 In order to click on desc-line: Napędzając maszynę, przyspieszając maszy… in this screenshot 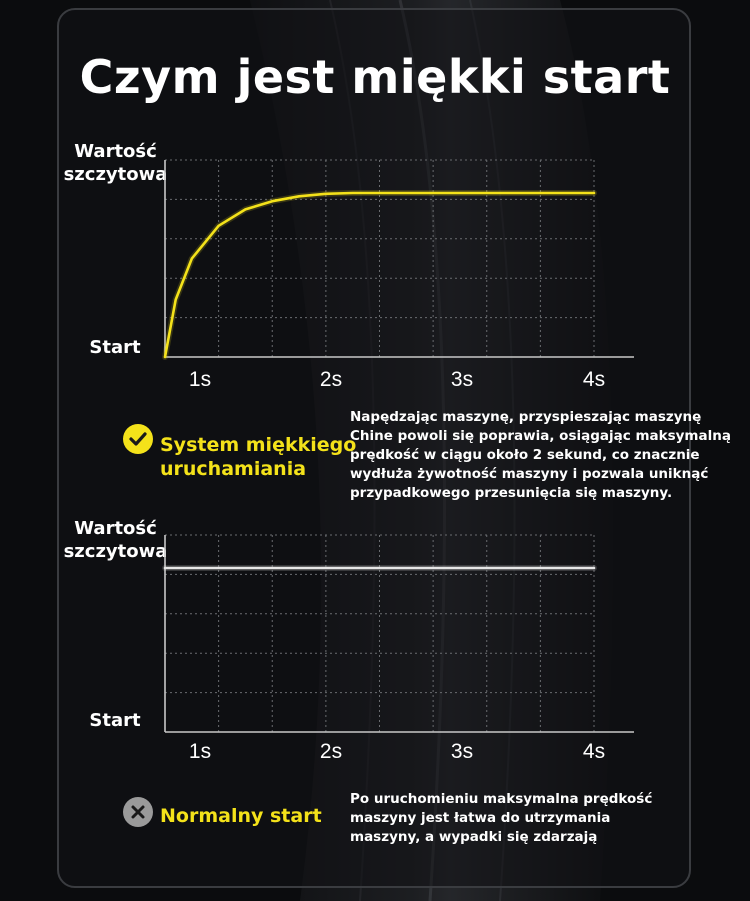, I will do `click(526, 417)`.